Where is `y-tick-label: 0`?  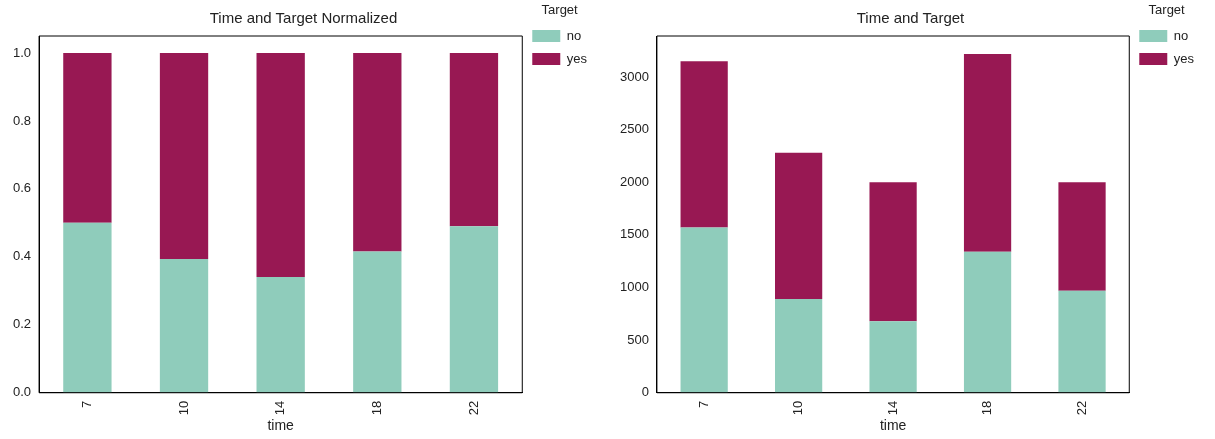
y-tick-label: 0 is located at coordinates (645, 392).